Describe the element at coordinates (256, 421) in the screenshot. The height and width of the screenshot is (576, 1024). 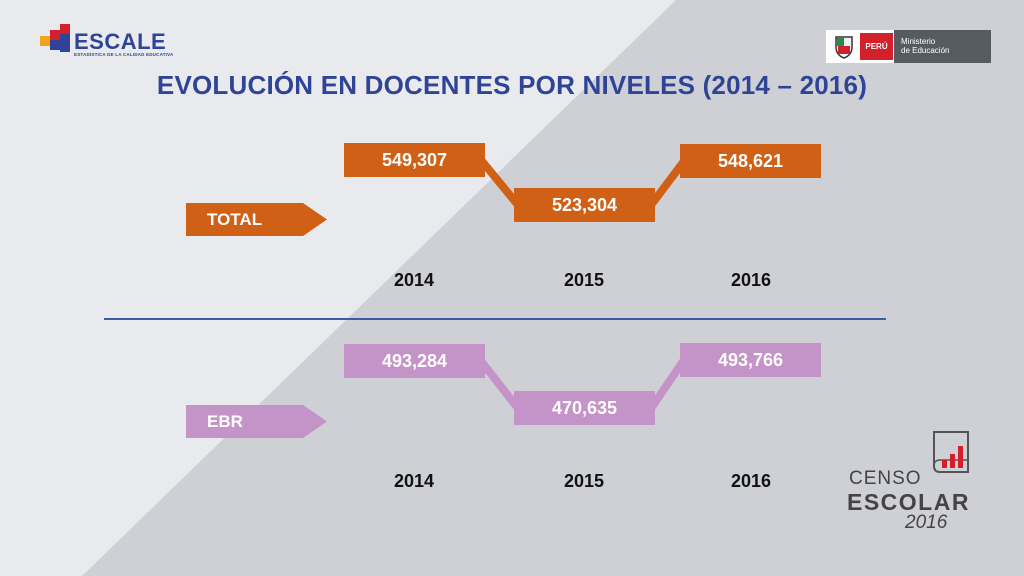
I see `series-label-ebr: EBR` at that location.